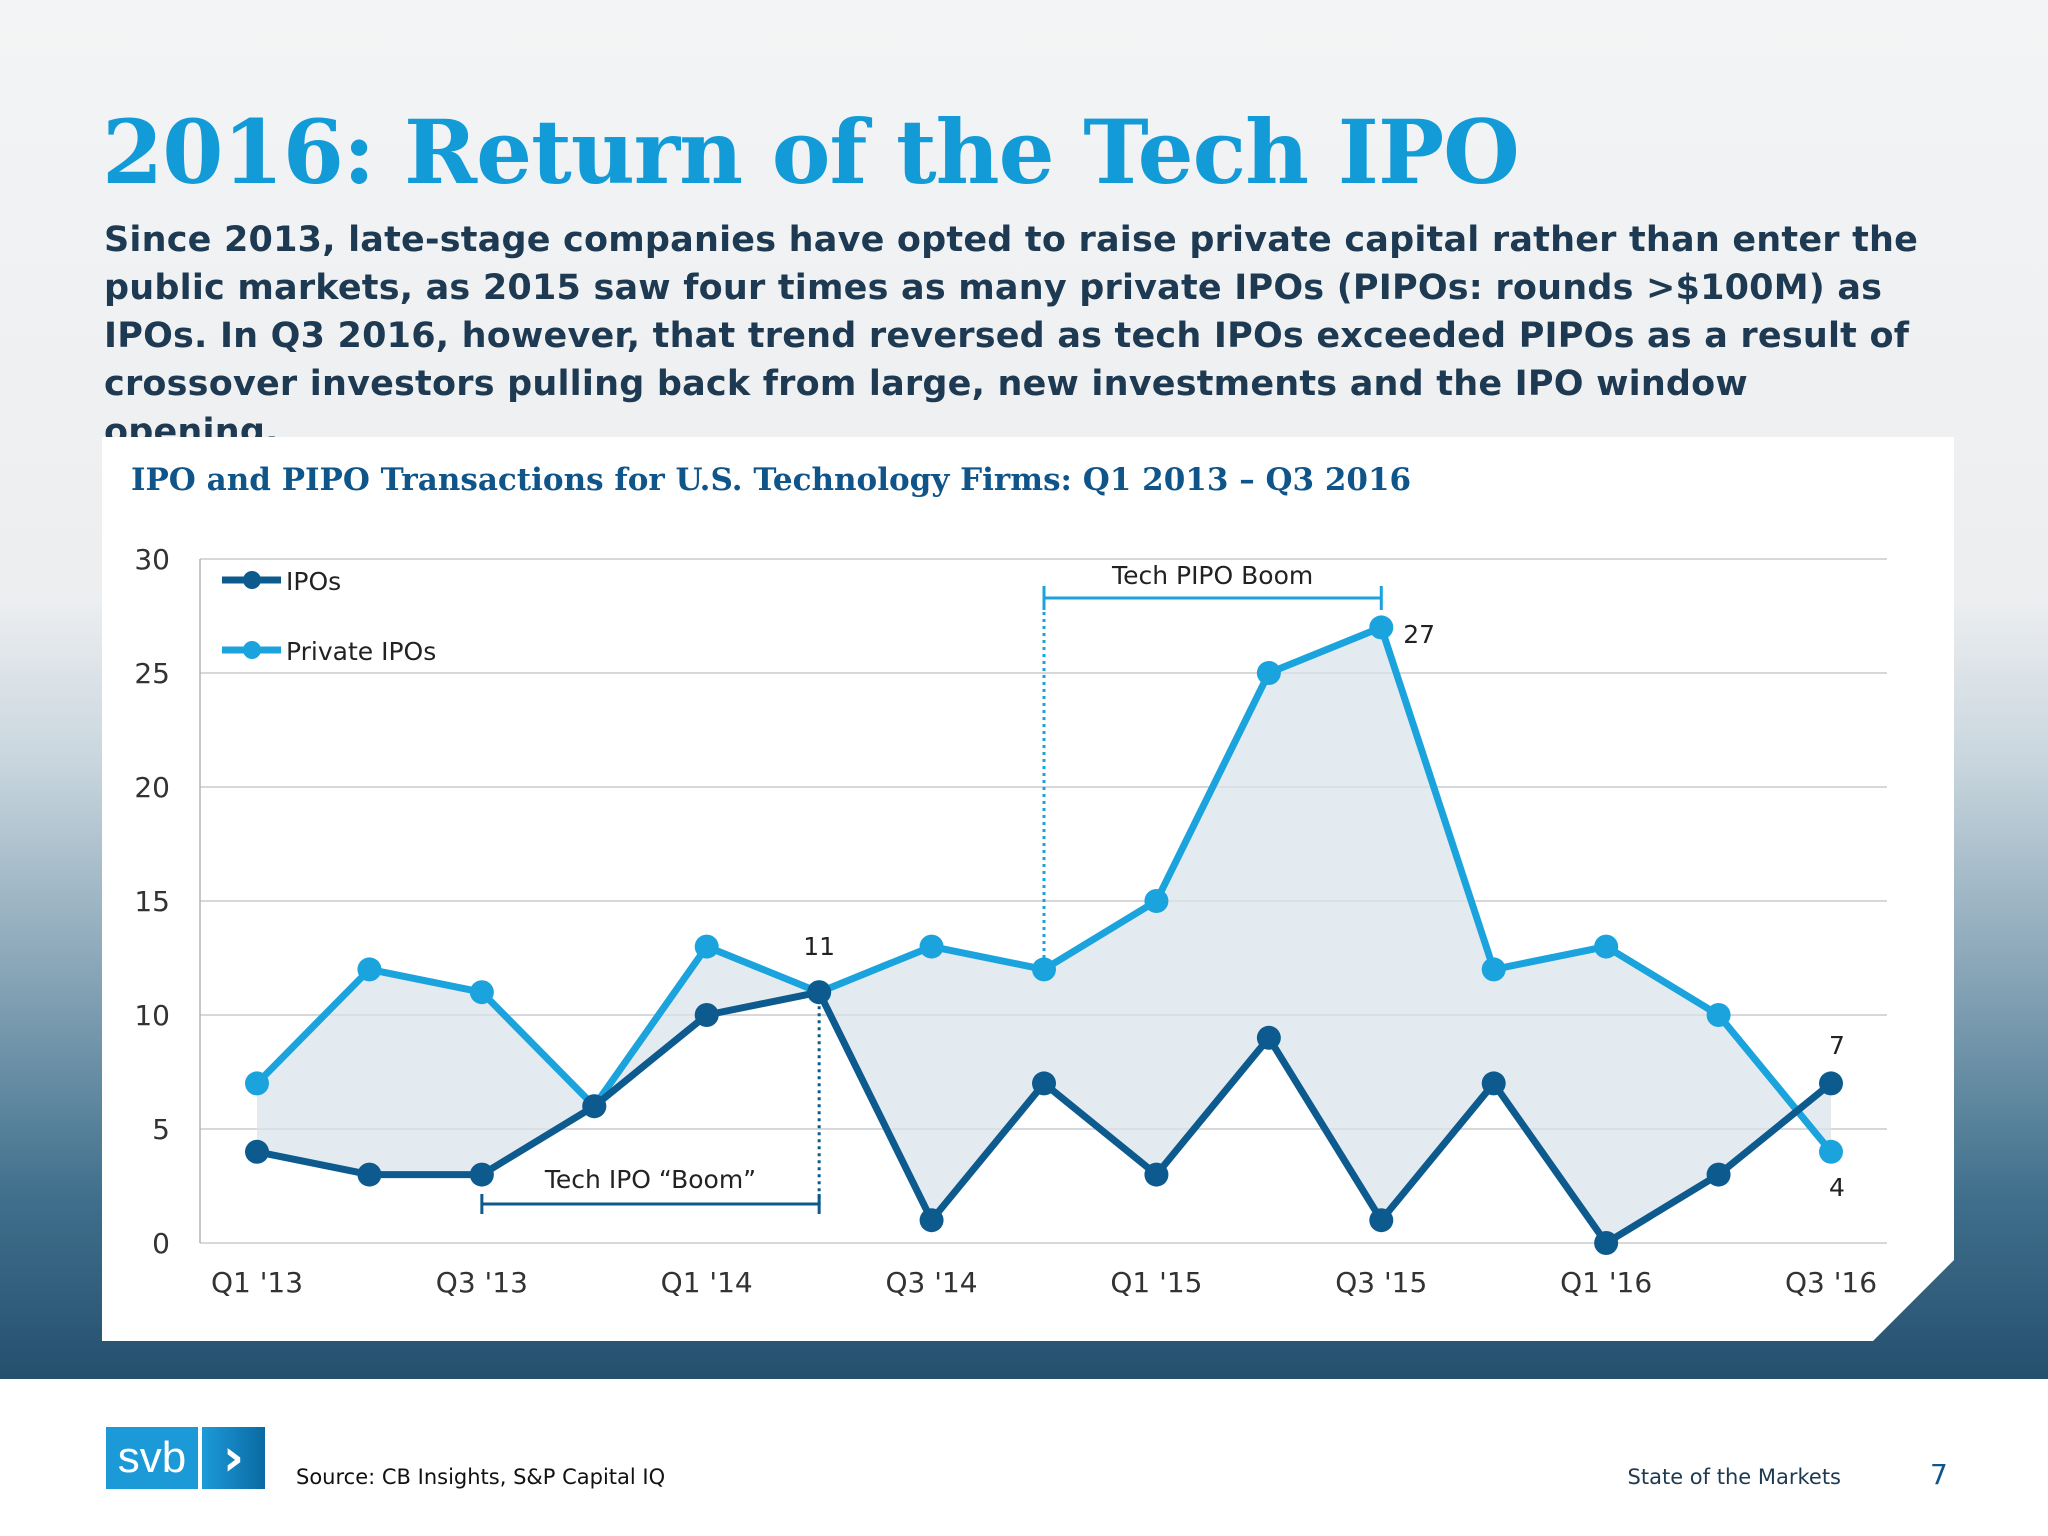 Image resolution: width=2048 pixels, height=1536 pixels. What do you see at coordinates (482, 1282) in the screenshot?
I see `x-tick-label: Q3 '13` at bounding box center [482, 1282].